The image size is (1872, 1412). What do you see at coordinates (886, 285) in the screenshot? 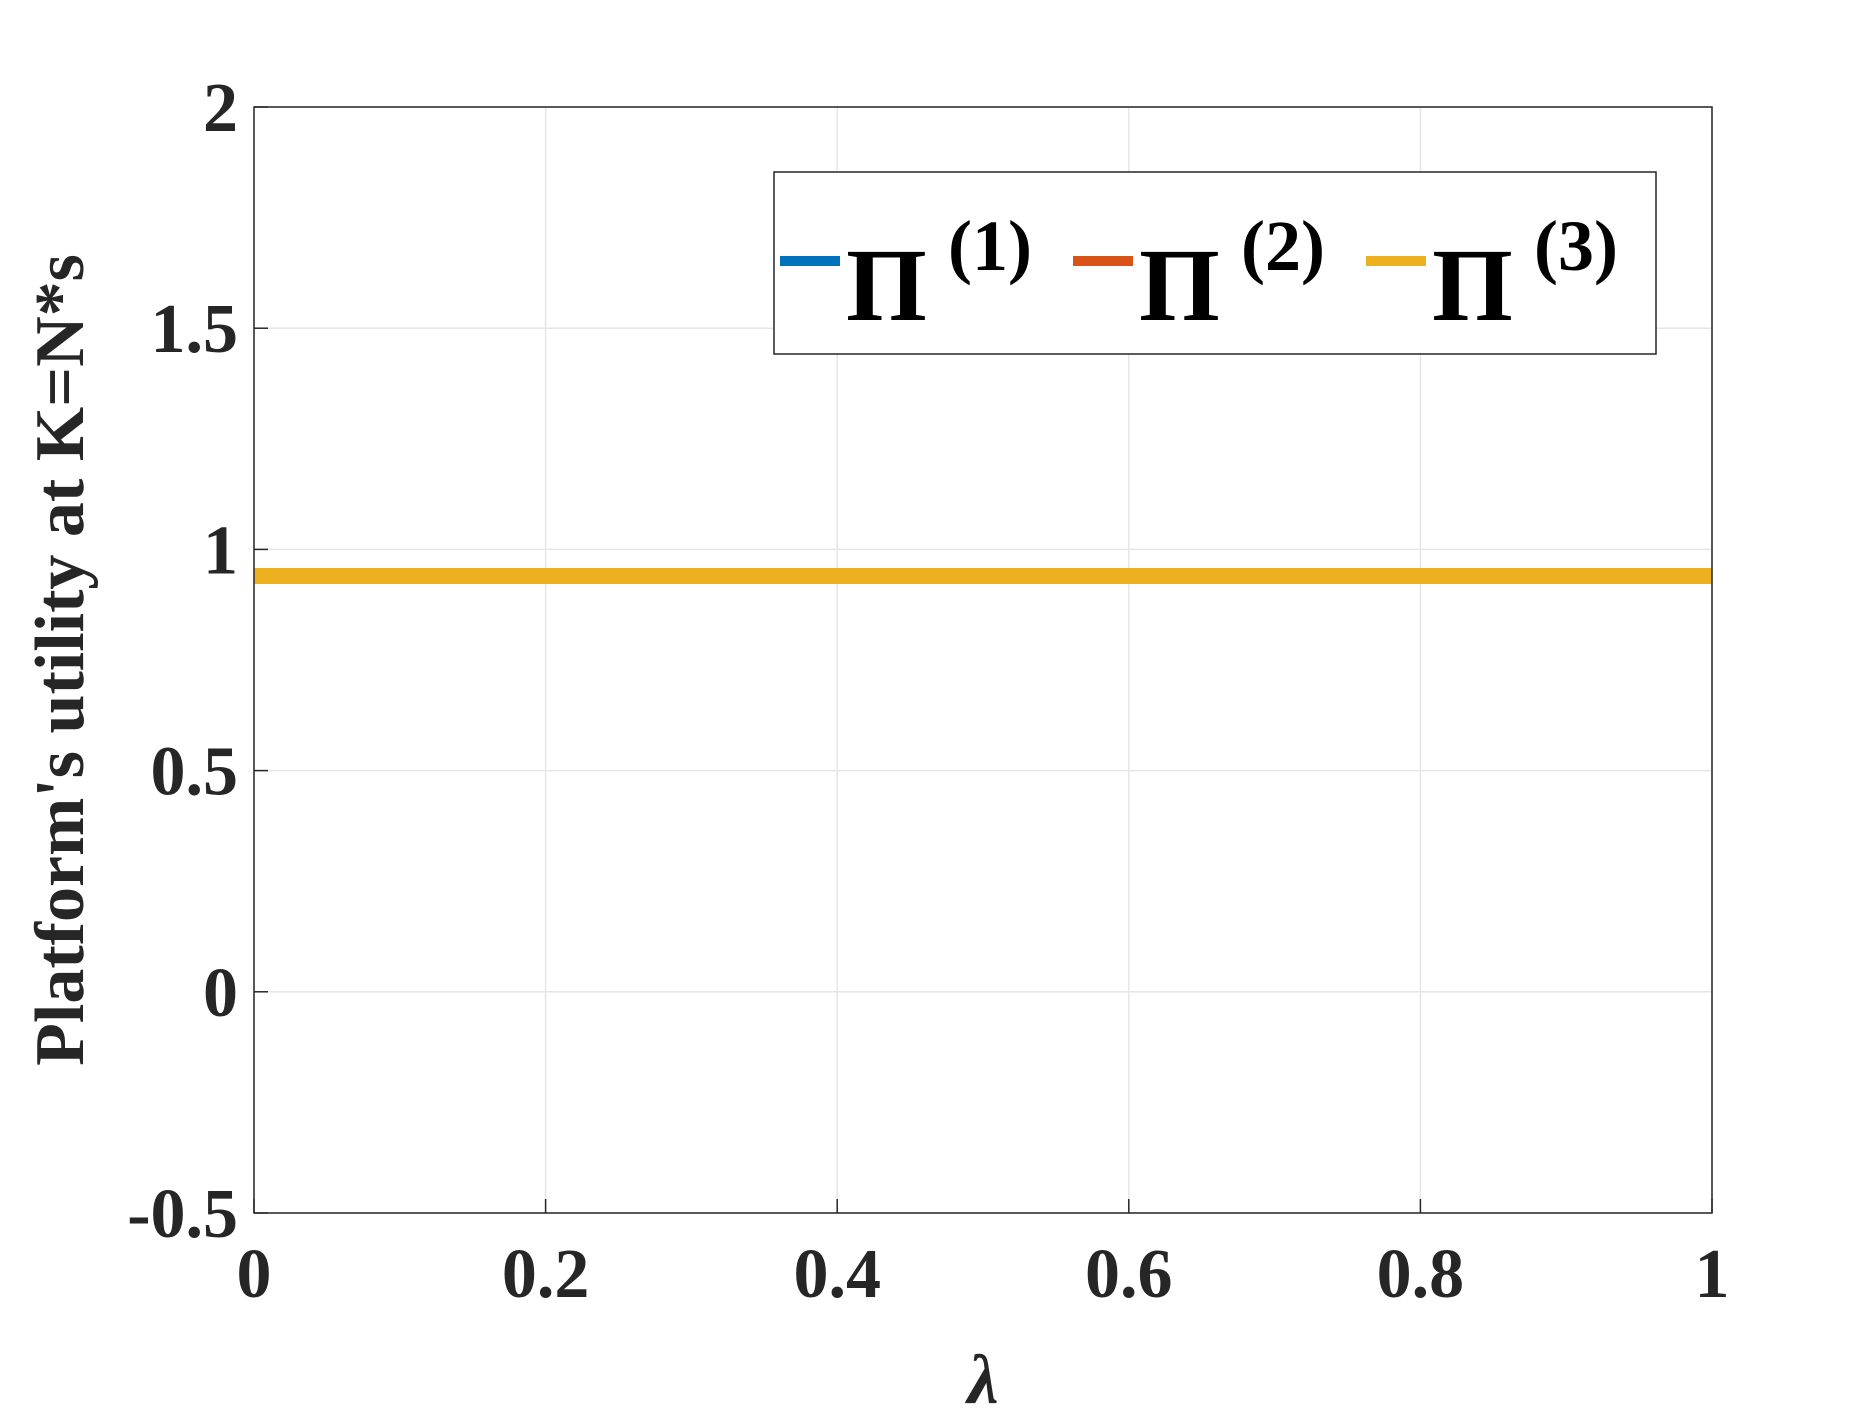
I see `legend-label-1: Π` at bounding box center [886, 285].